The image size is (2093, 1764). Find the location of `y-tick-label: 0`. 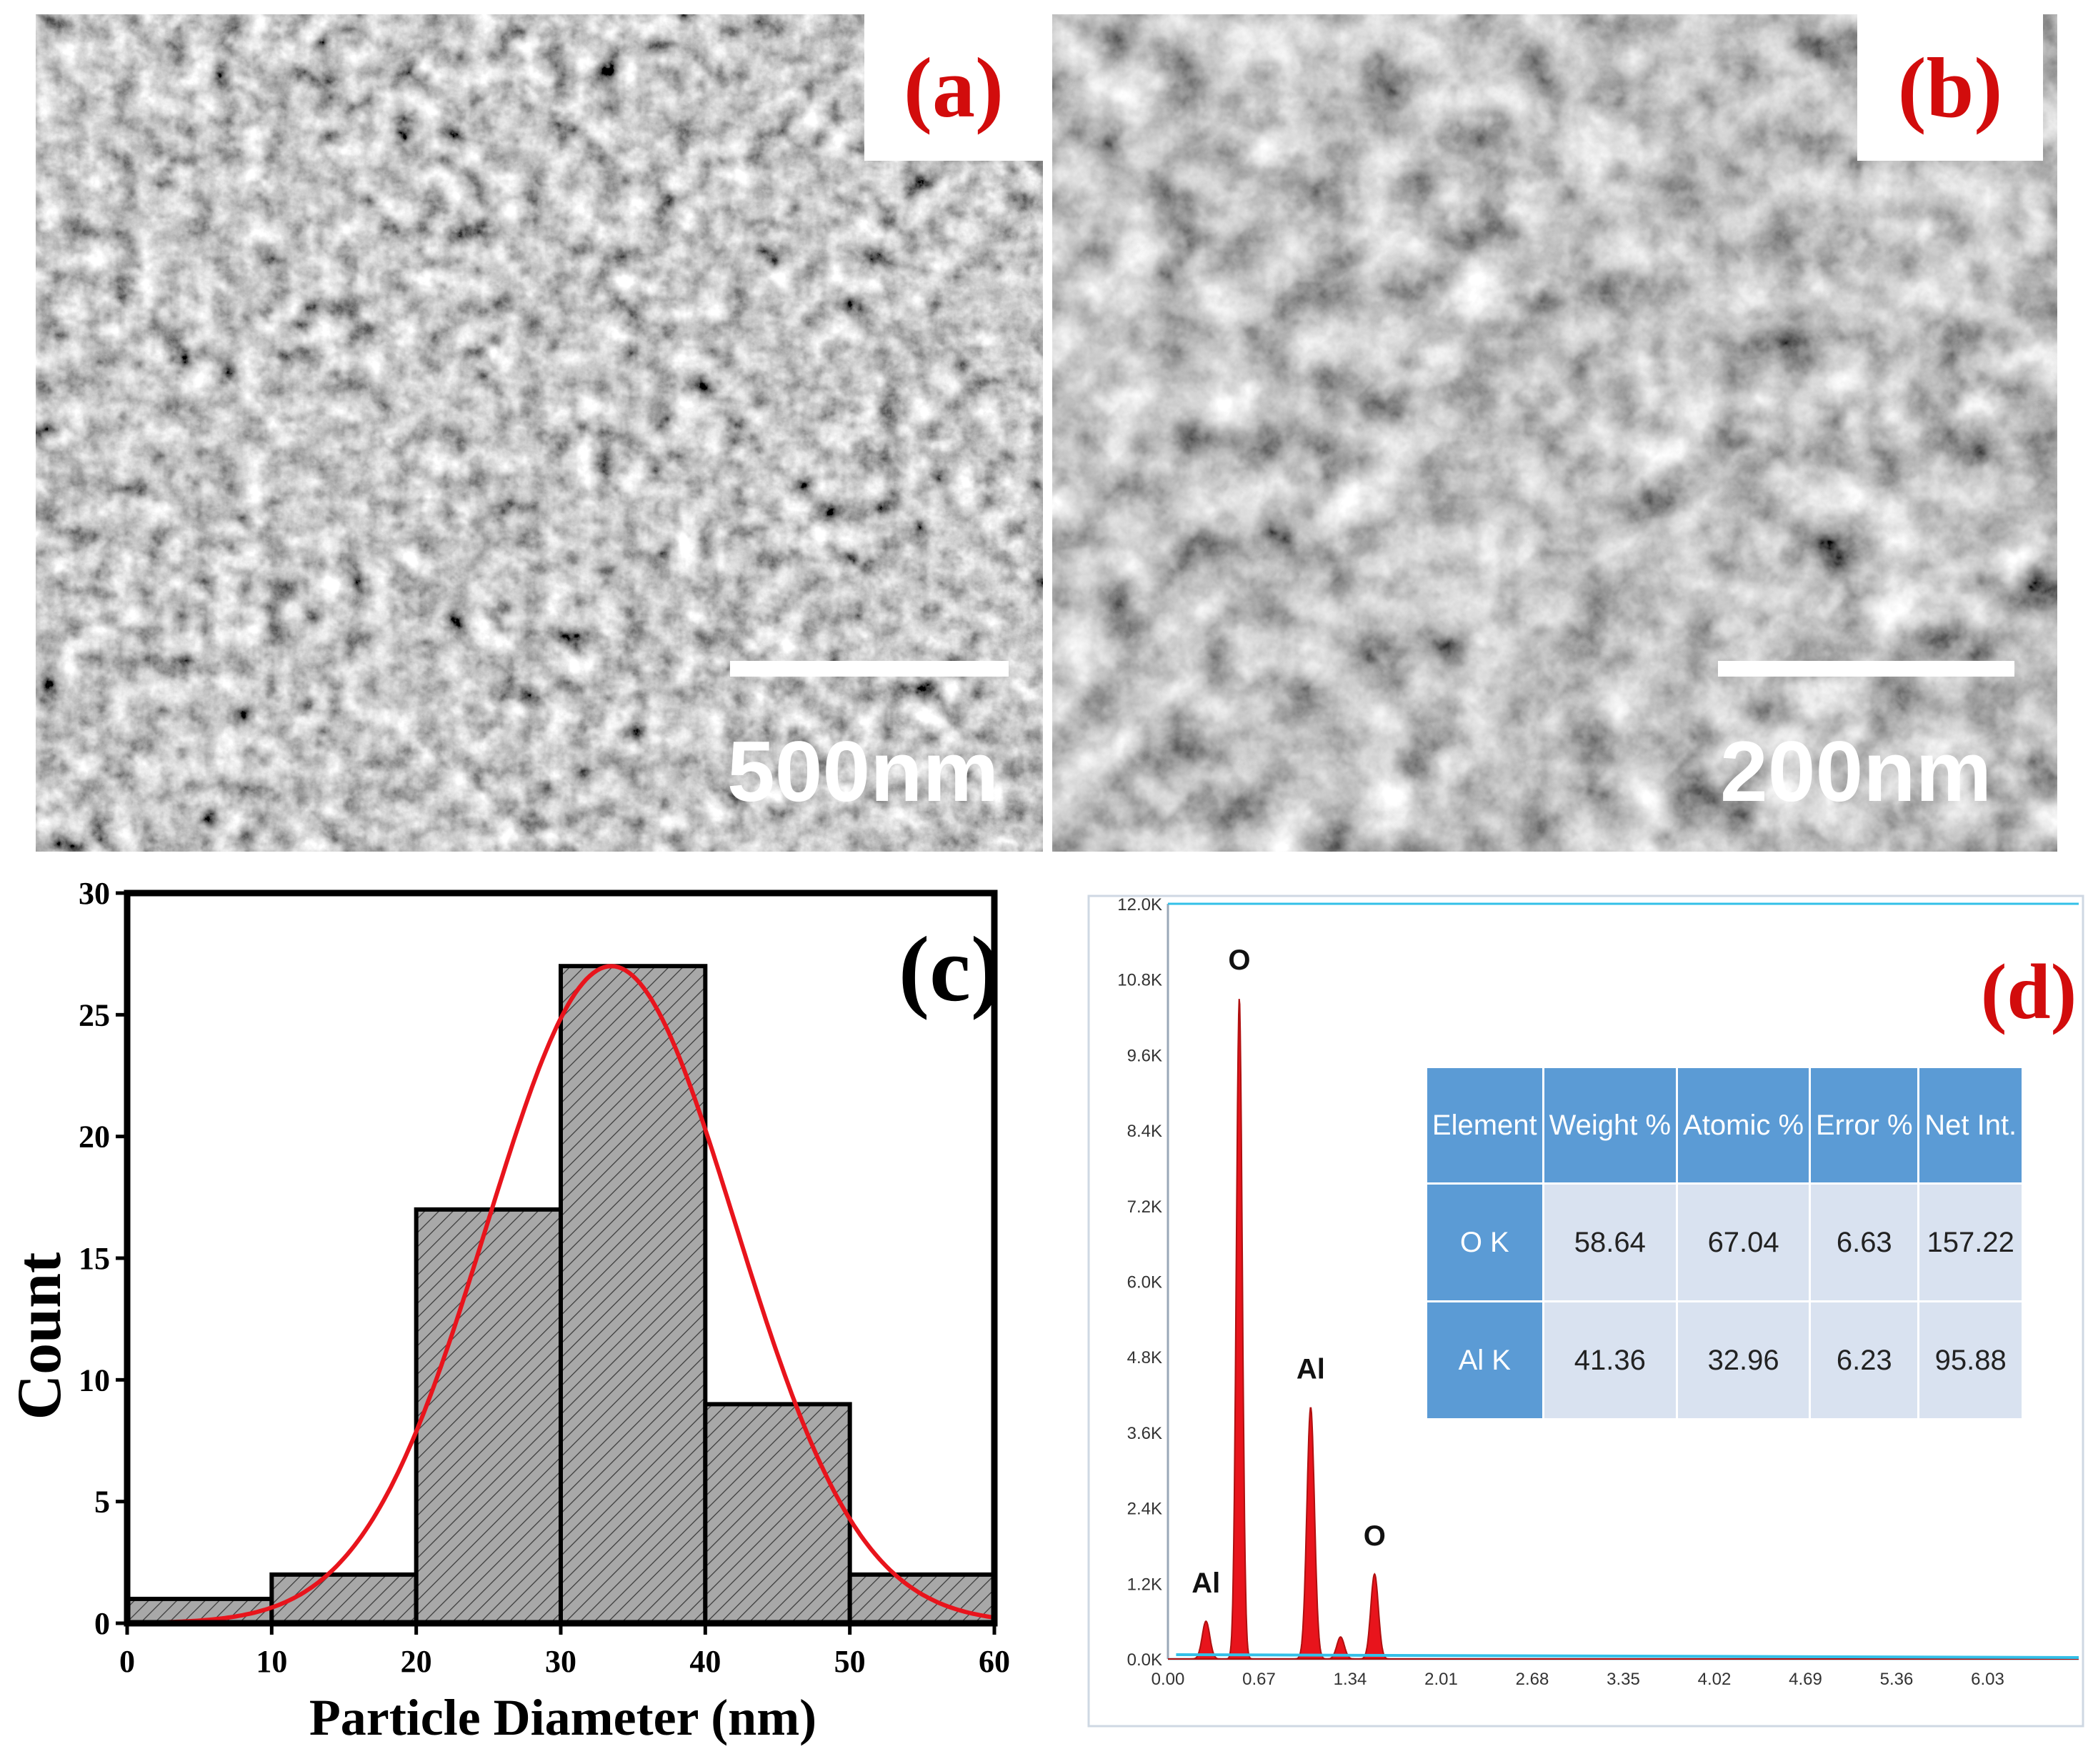

y-tick-label: 0 is located at coordinates (102, 1623).